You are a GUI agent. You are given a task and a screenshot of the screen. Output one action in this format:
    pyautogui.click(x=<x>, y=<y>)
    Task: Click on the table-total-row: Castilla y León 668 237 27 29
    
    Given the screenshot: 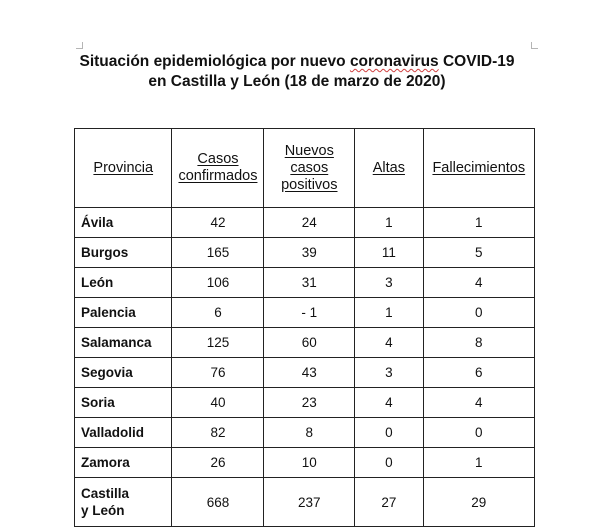 What is the action you would take?
    pyautogui.click(x=304, y=502)
    